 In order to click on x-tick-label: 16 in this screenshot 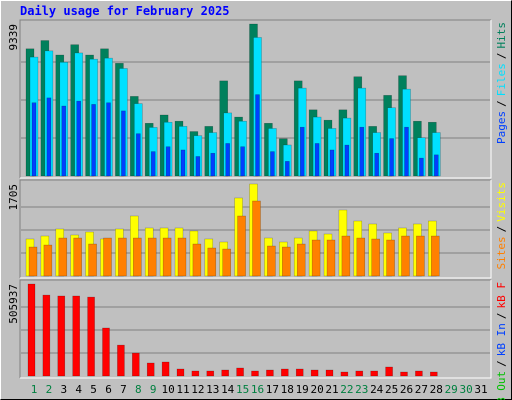, I will do `click(257, 389)`.